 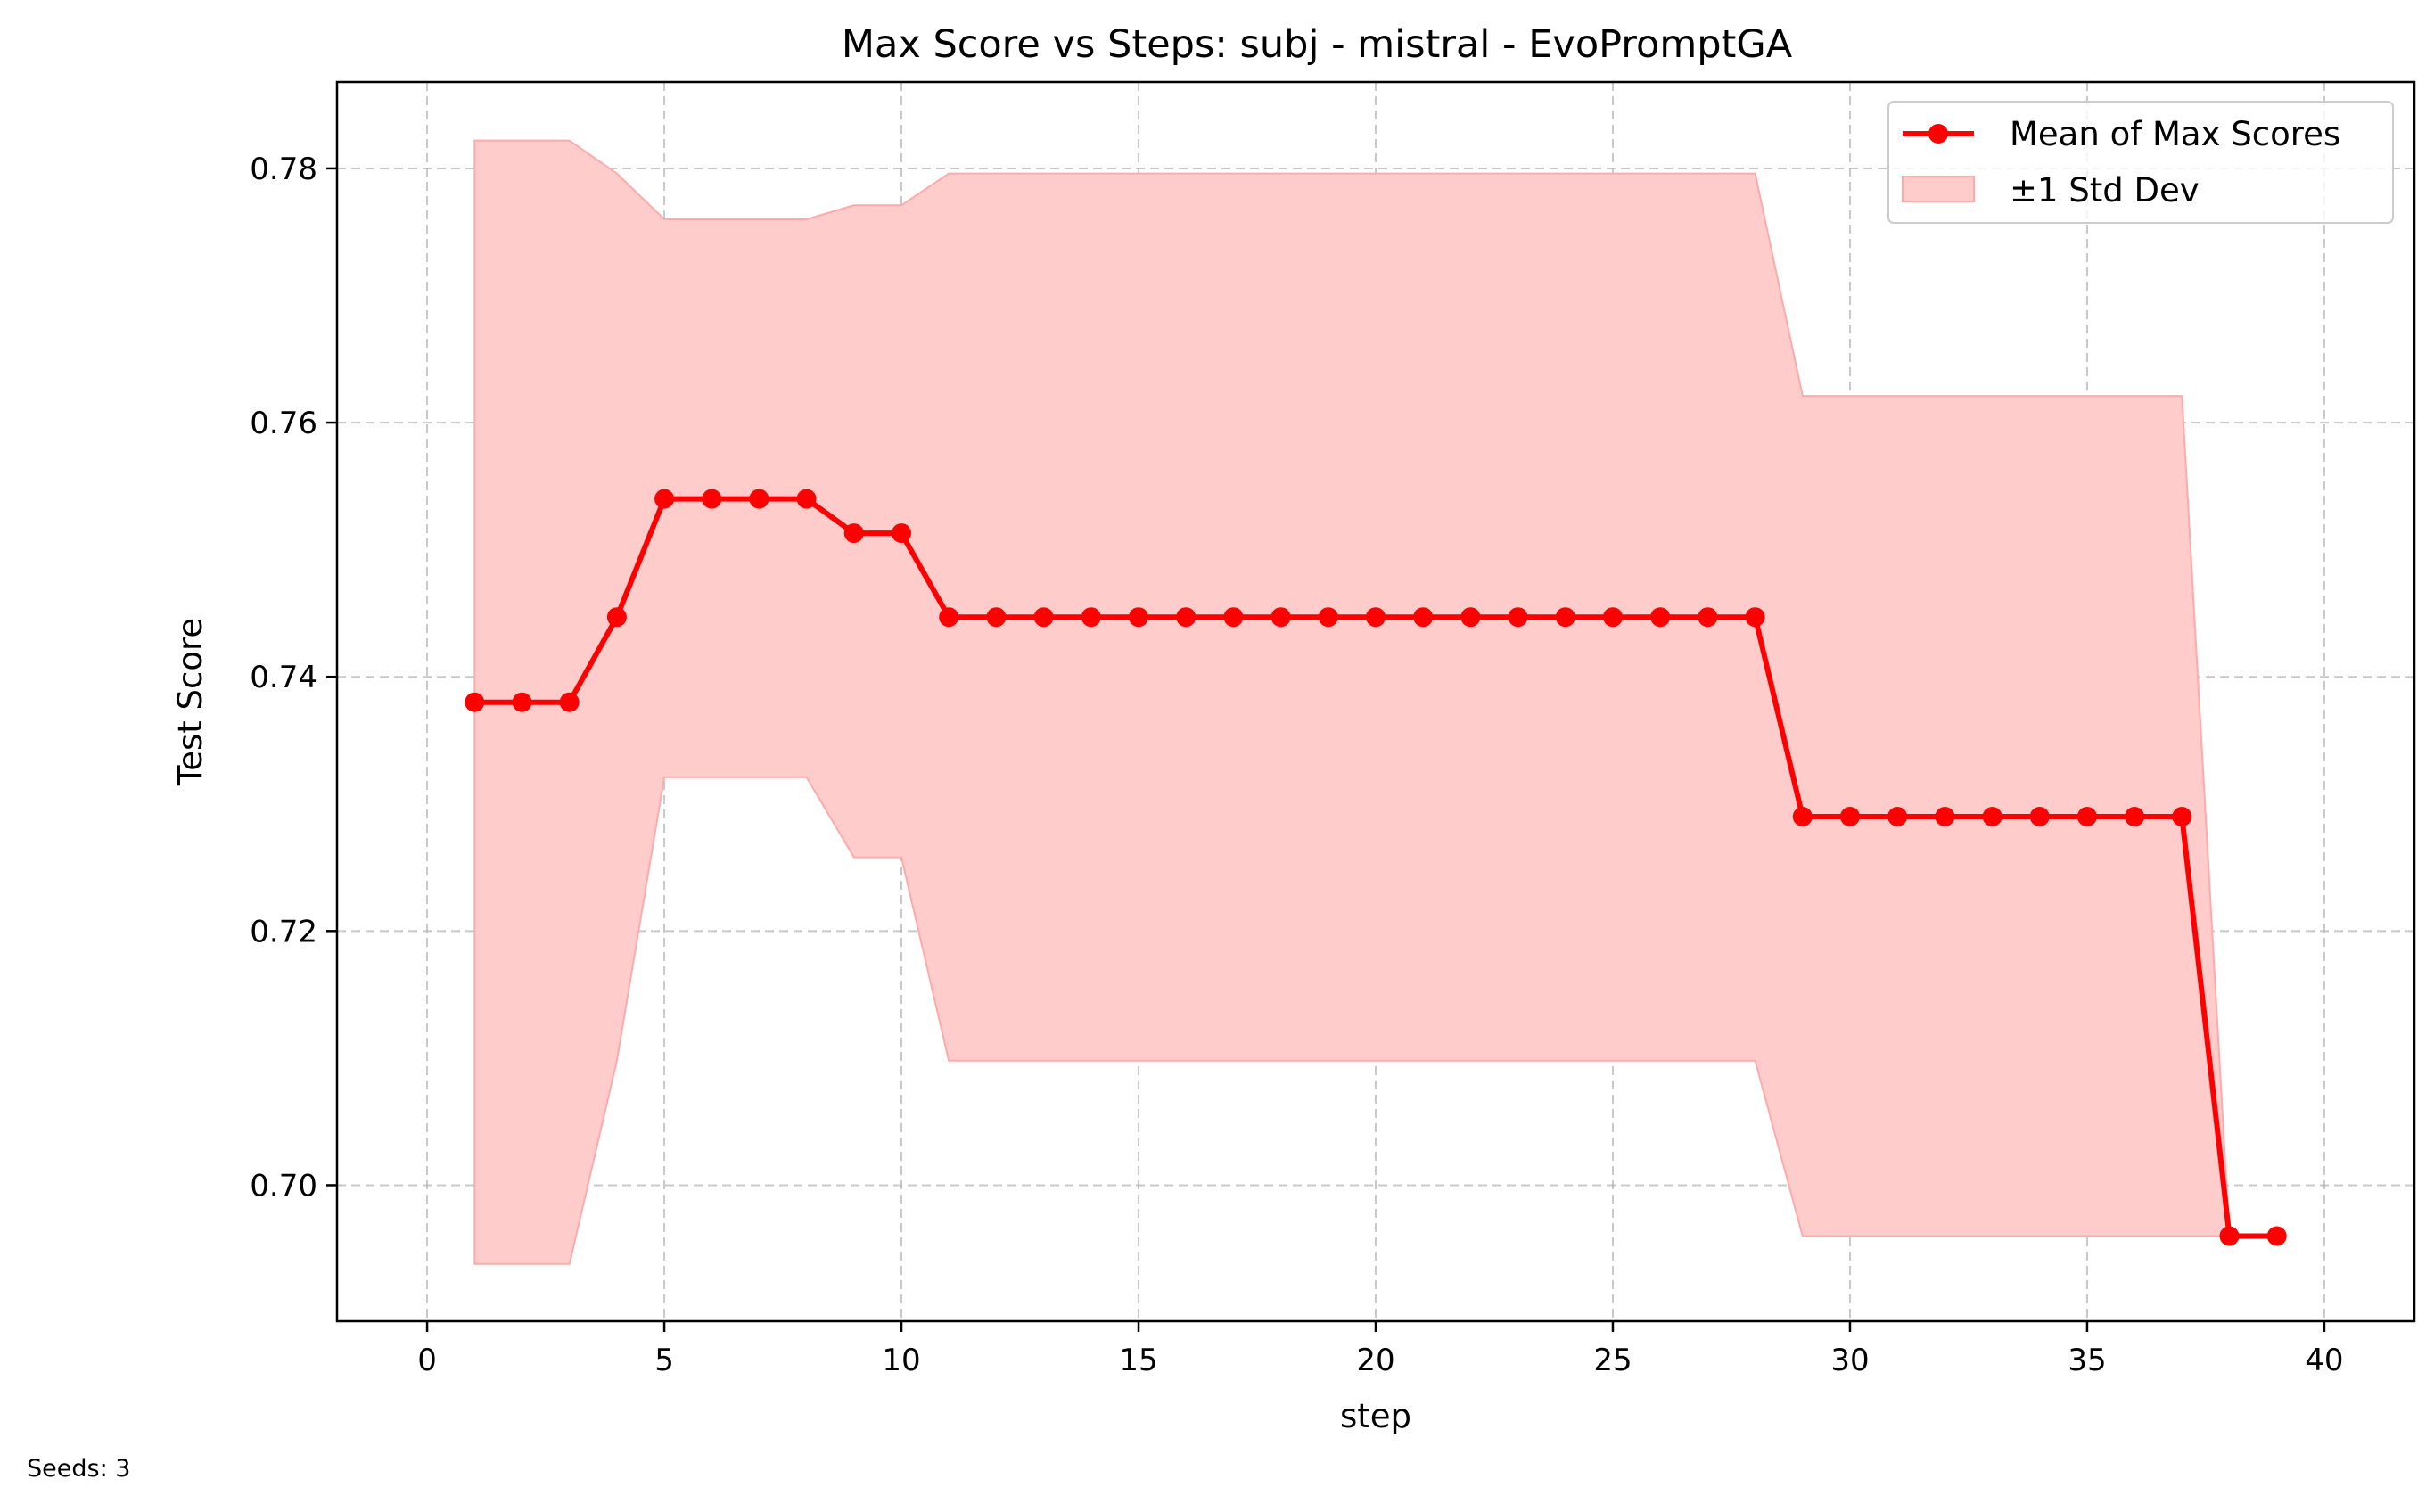 What do you see at coordinates (283, 931) in the screenshot?
I see `y-tick-label: 0.72` at bounding box center [283, 931].